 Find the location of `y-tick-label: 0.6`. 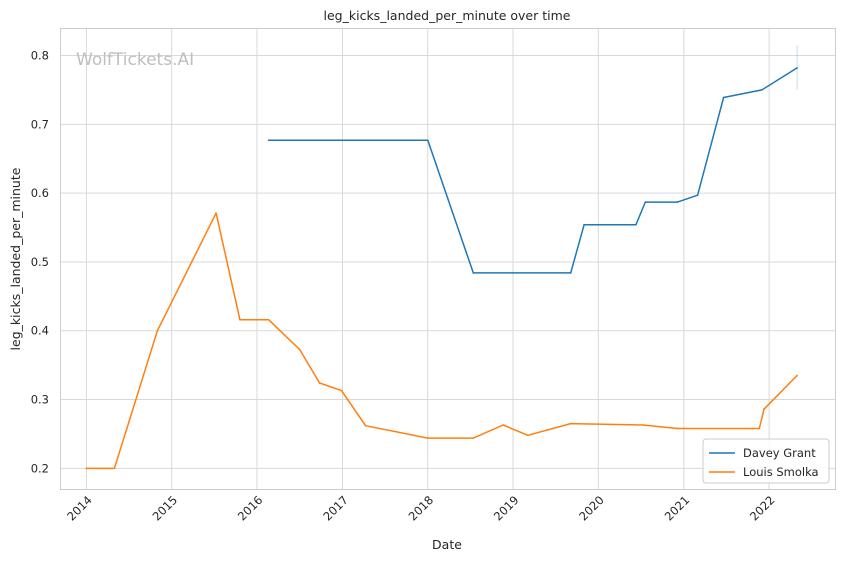

y-tick-label: 0.6 is located at coordinates (40, 193).